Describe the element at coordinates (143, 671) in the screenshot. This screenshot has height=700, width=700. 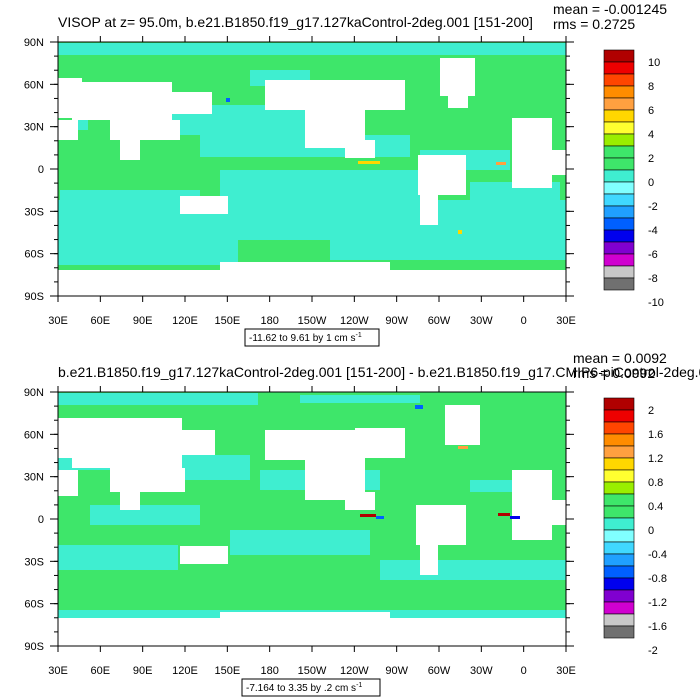
I see `x-tick-label: 90E` at that location.